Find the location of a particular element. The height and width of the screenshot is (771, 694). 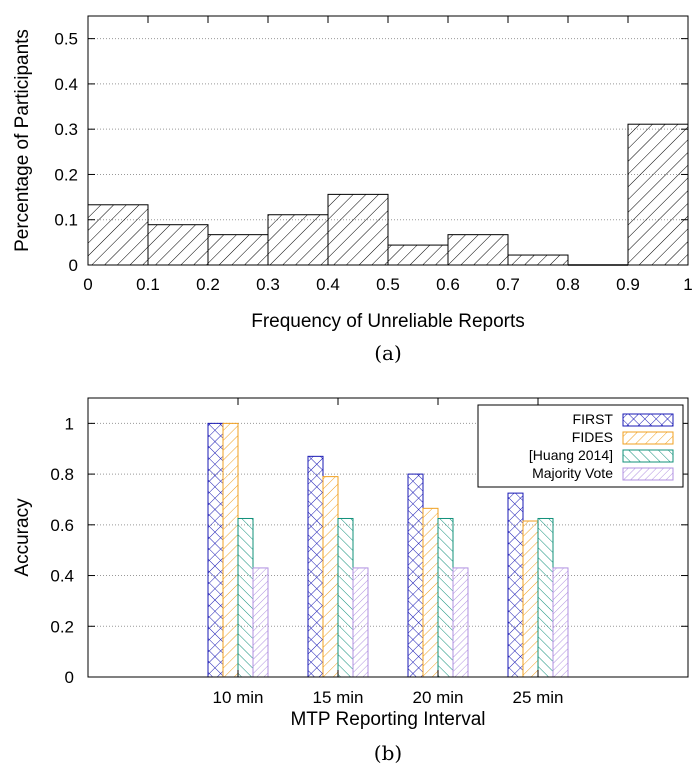

legend-label: FIRST is located at coordinates (593, 419).